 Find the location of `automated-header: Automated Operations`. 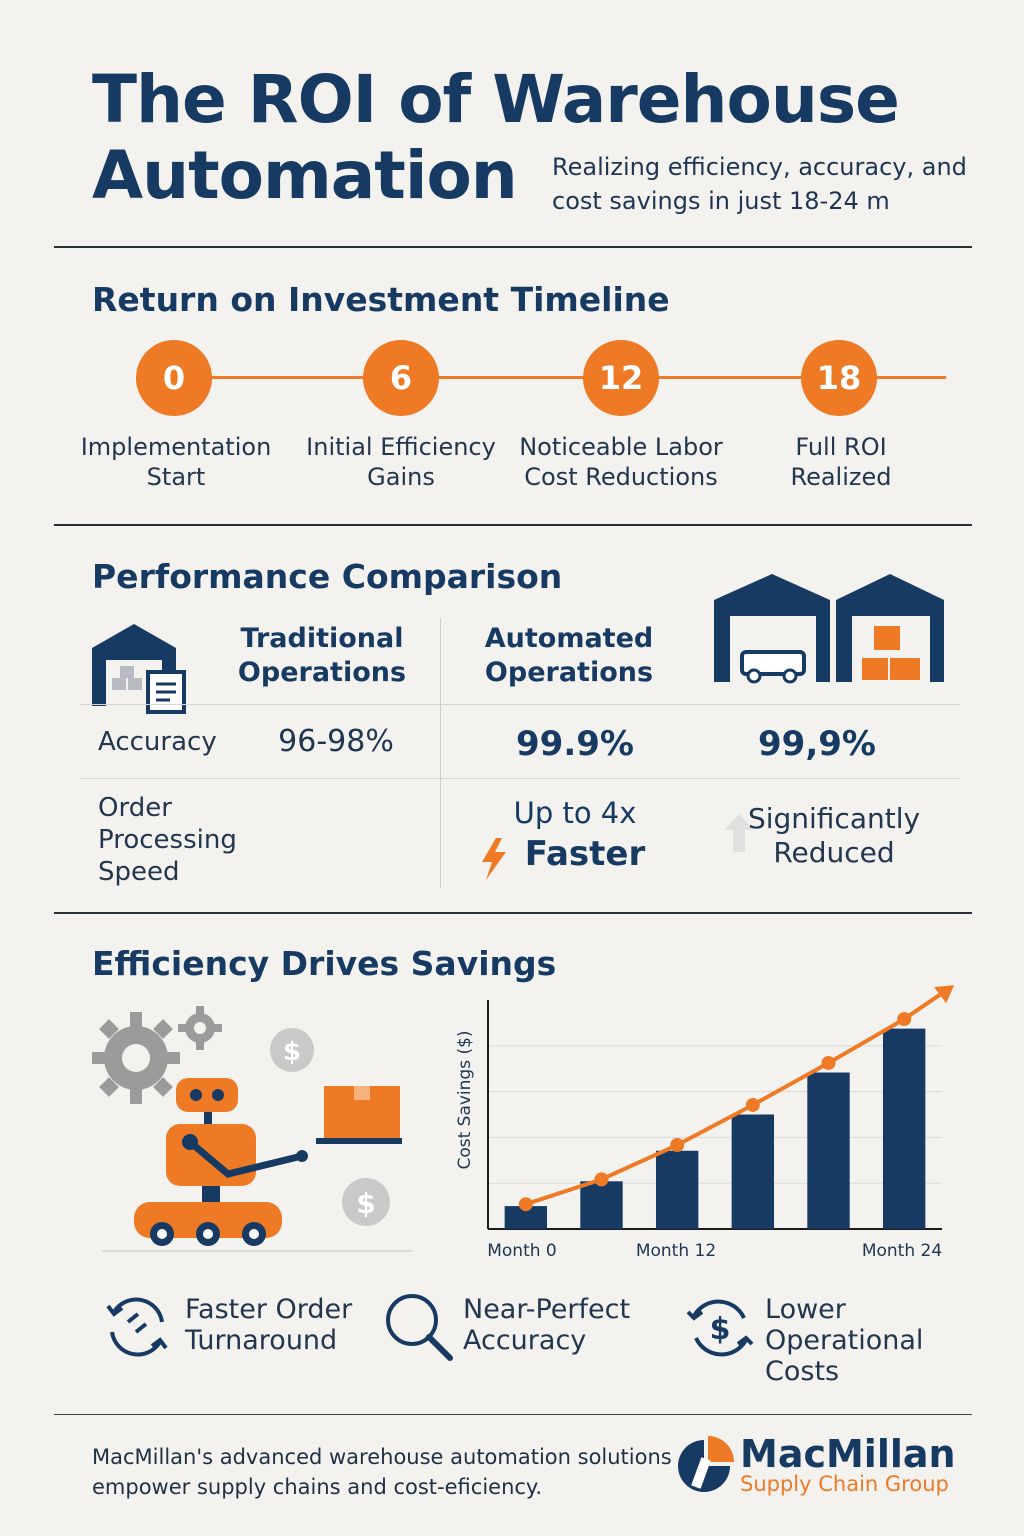

automated-header: Automated Operations is located at coordinates (569, 655).